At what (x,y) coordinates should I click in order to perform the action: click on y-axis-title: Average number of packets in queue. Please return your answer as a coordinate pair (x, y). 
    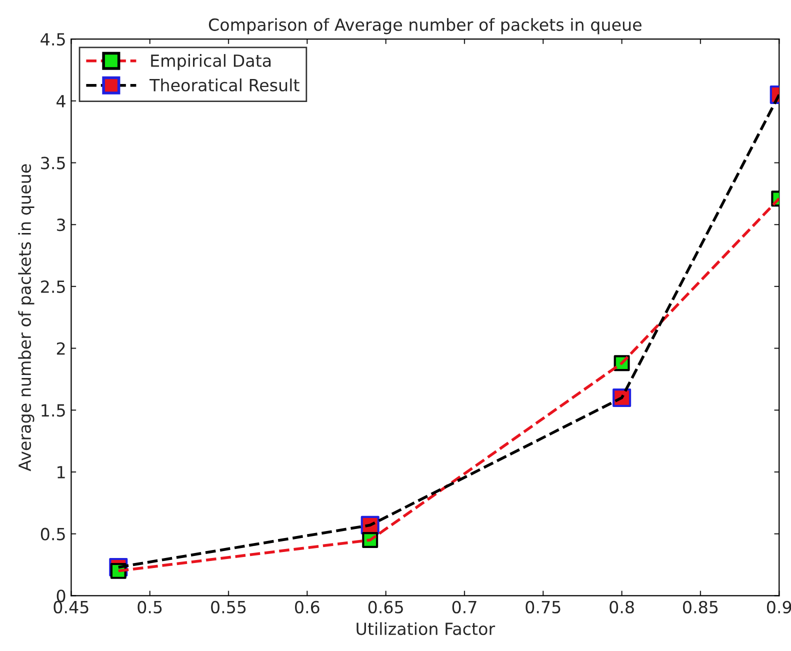
    Looking at the image, I should click on (26, 318).